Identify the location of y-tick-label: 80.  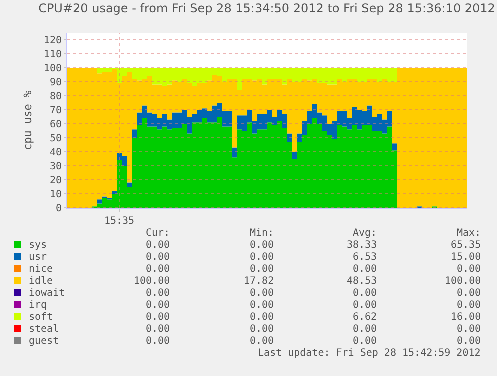
(56, 97).